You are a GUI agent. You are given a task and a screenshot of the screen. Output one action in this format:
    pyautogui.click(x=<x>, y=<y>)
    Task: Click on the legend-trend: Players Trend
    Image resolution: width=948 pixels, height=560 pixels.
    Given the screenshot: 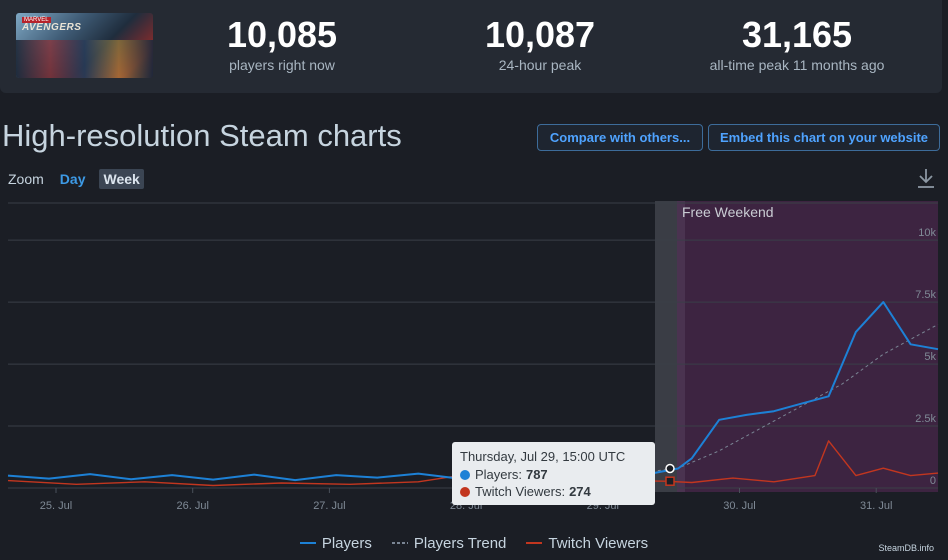 What is the action you would take?
    pyautogui.click(x=449, y=543)
    